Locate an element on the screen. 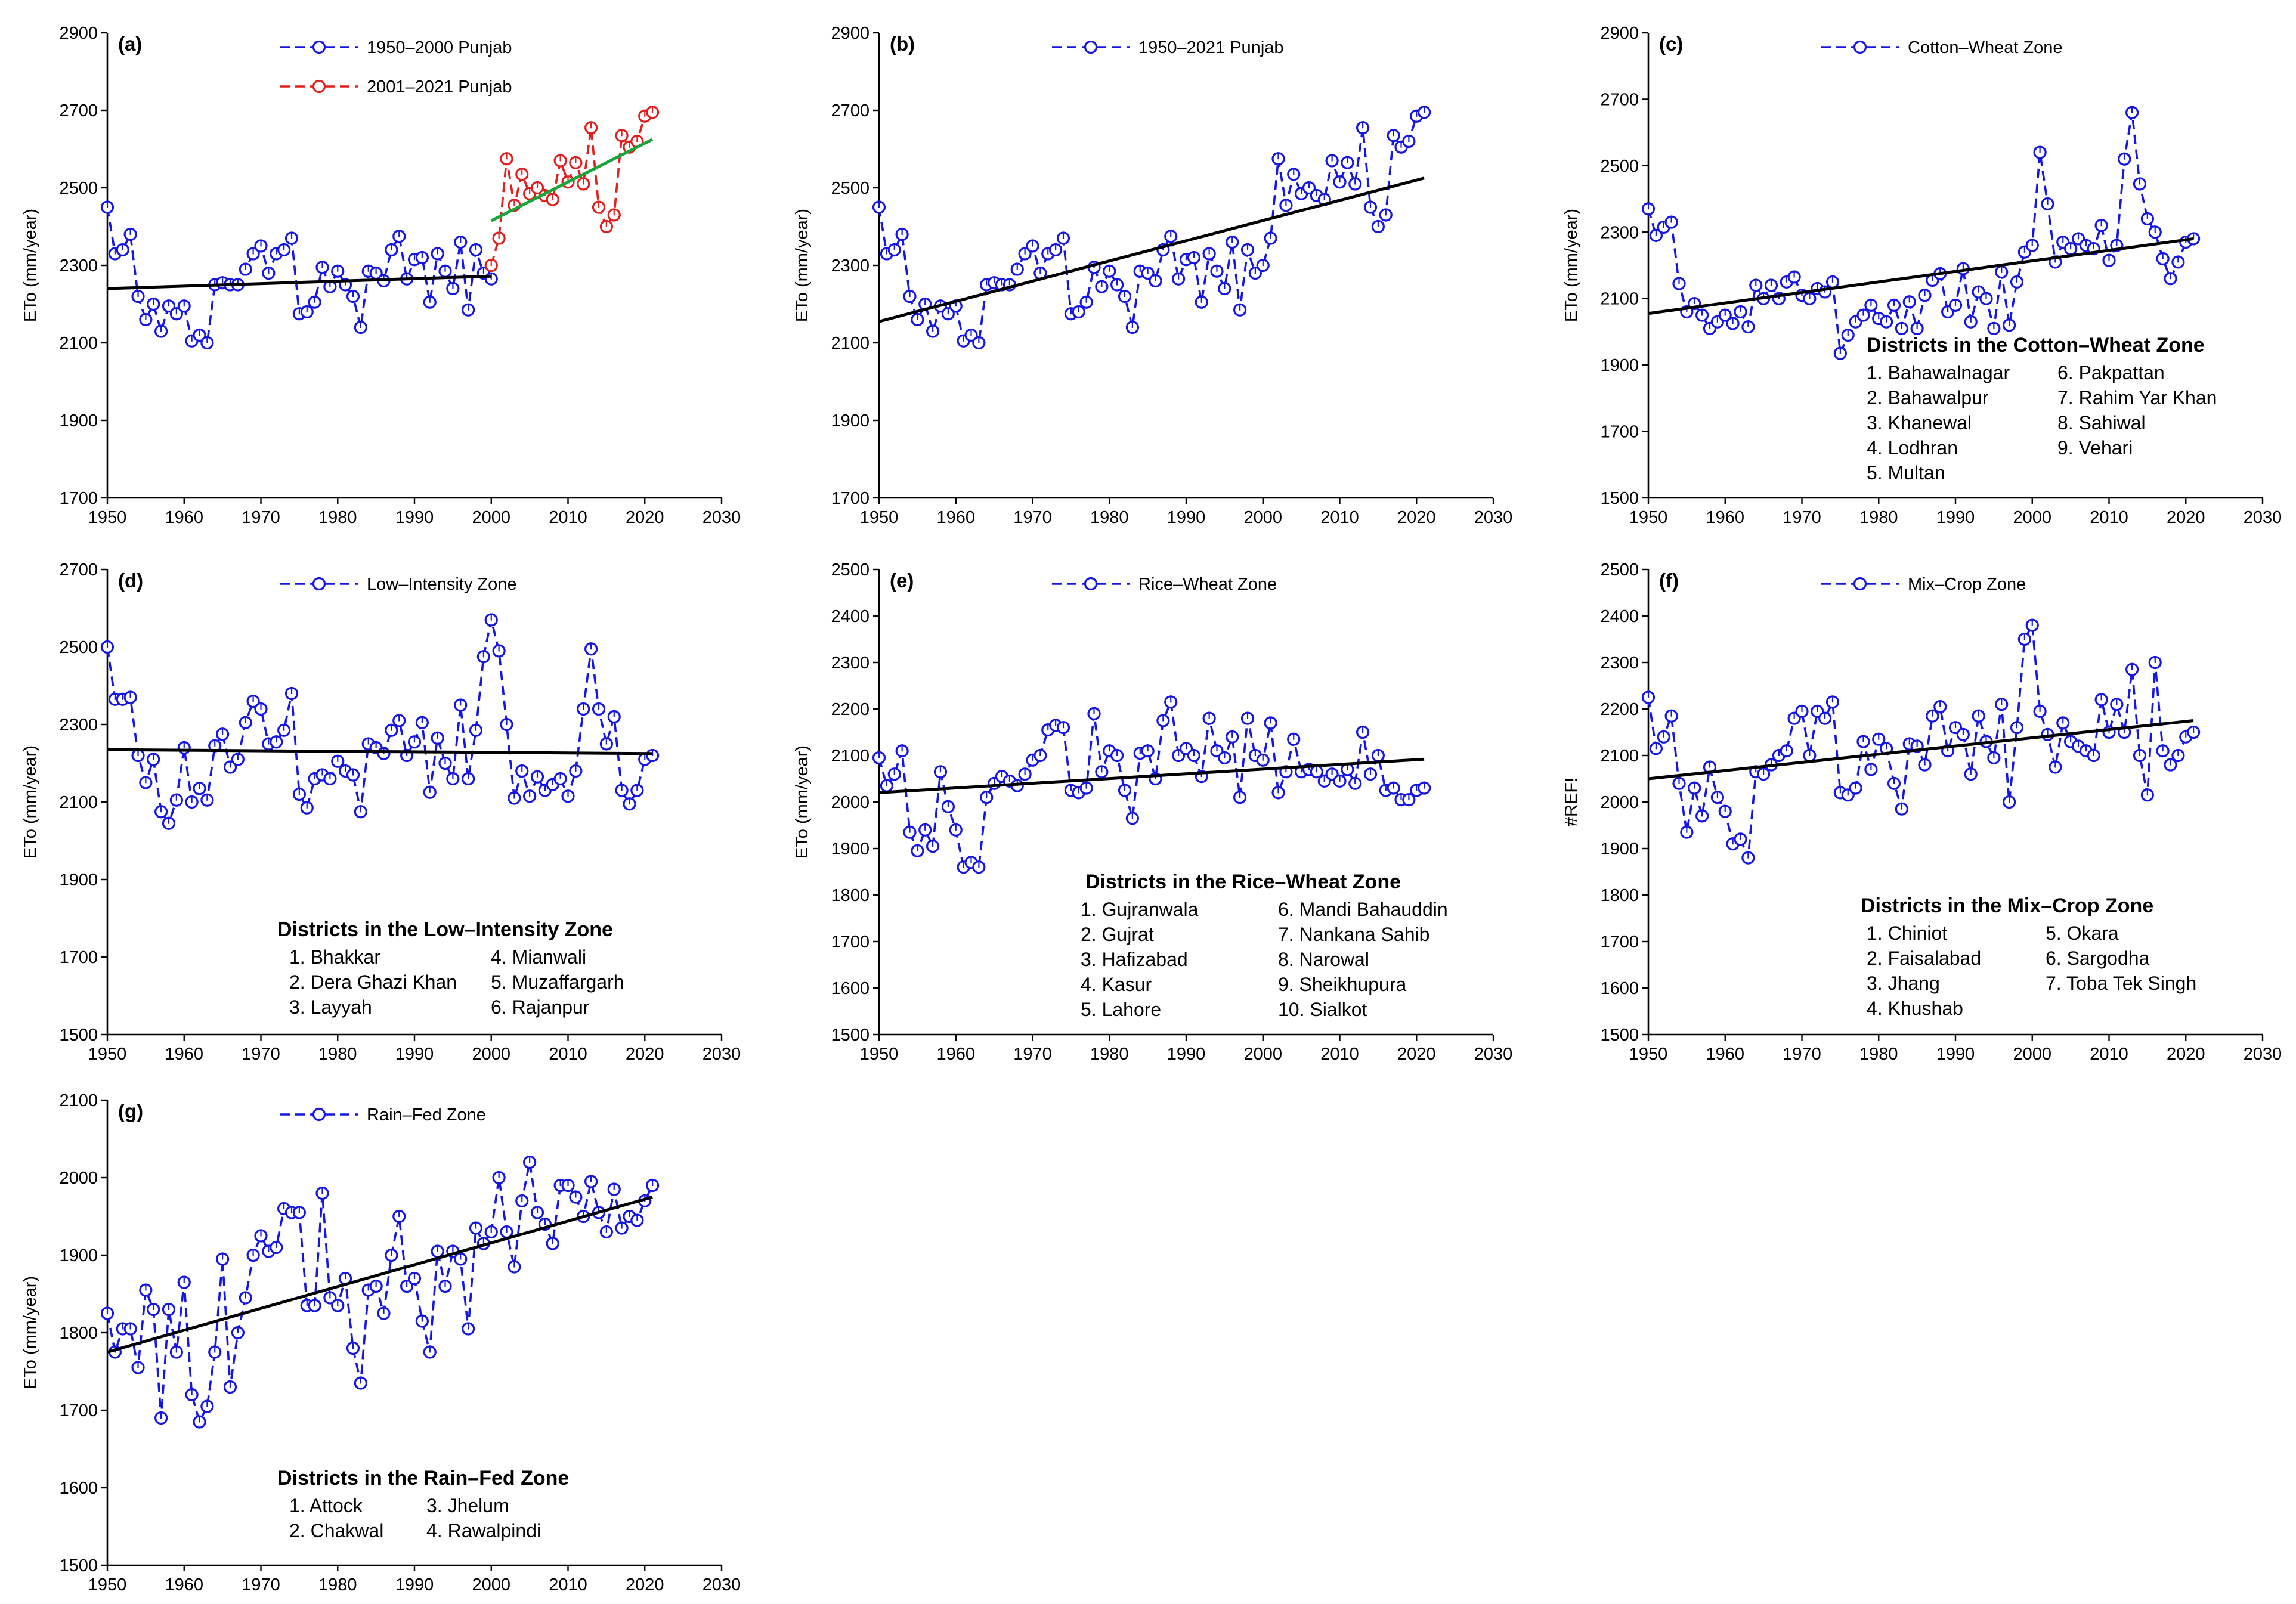 The width and height of the screenshot is (2296, 1604). y-tick-label: 1800 is located at coordinates (850, 895).